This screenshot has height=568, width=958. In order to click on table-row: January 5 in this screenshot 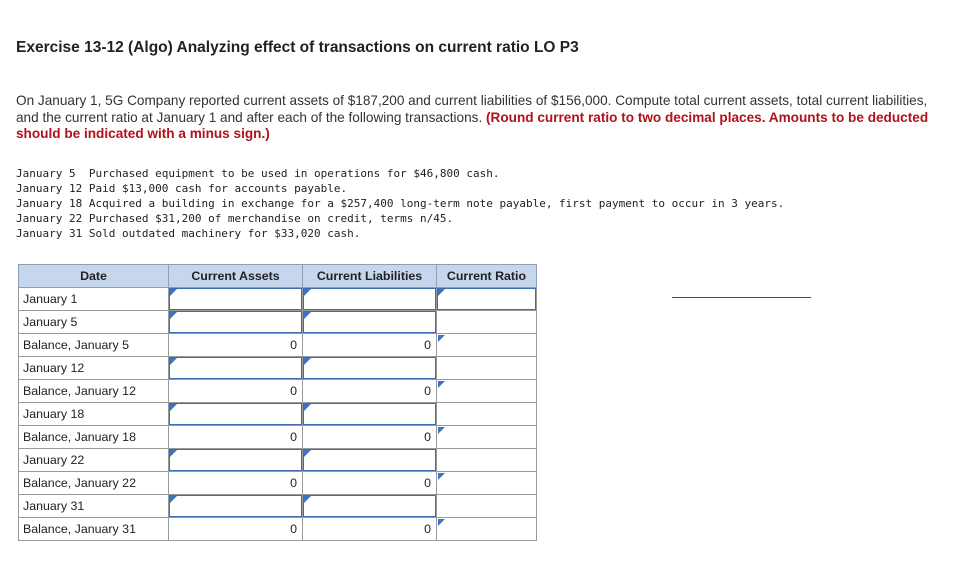, I will do `click(277, 322)`.